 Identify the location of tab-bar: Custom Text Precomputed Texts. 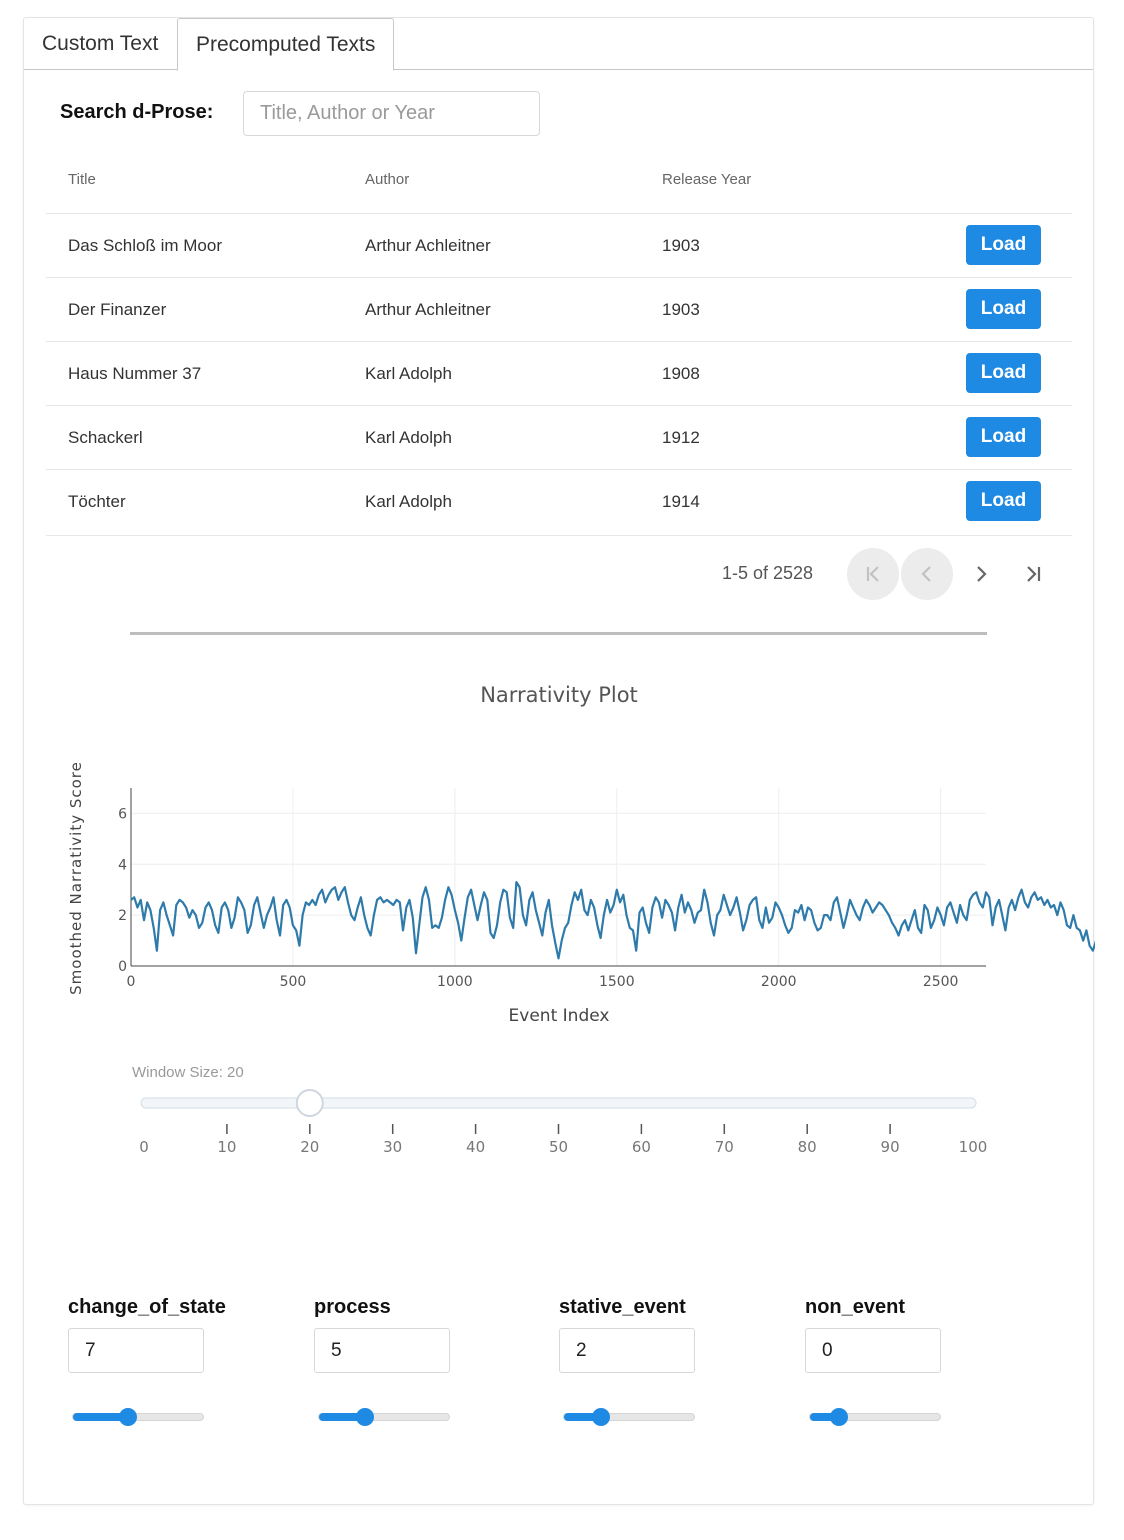
(558, 44).